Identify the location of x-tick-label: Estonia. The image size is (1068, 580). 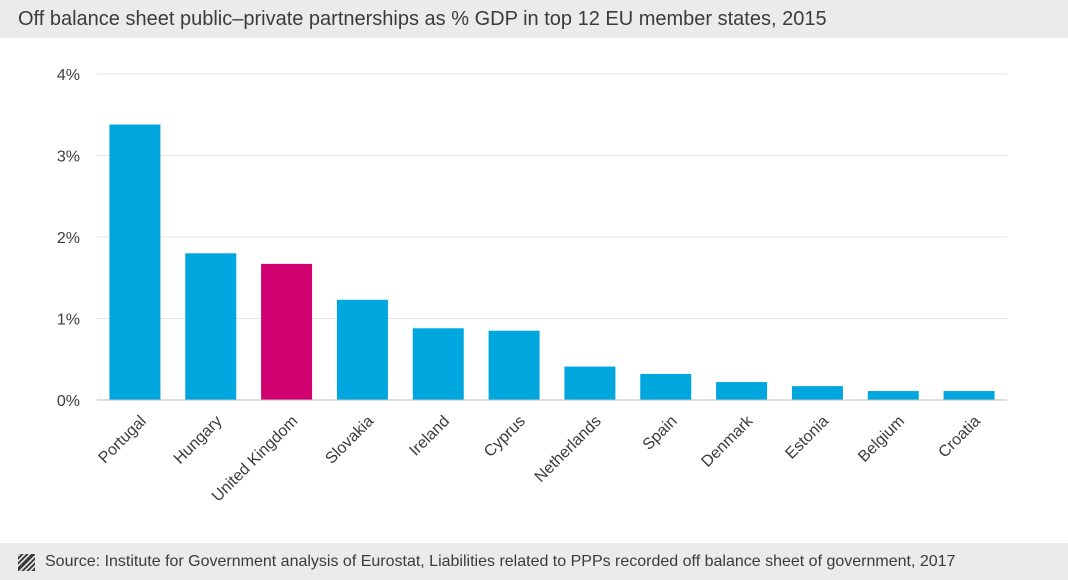
(807, 438).